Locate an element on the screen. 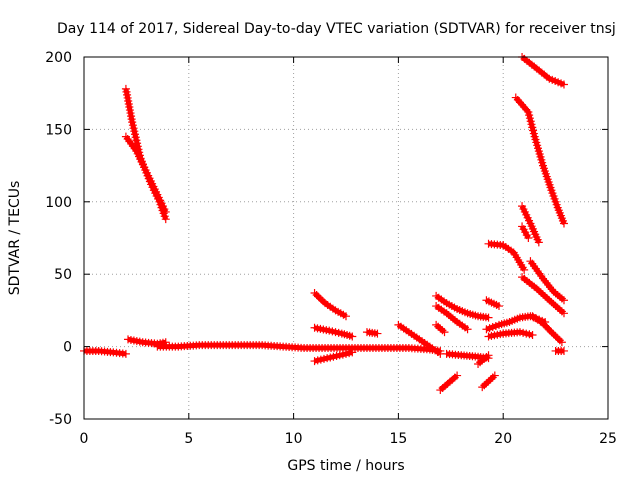 The width and height of the screenshot is (640, 480). x-tick-label: 25 is located at coordinates (608, 439).